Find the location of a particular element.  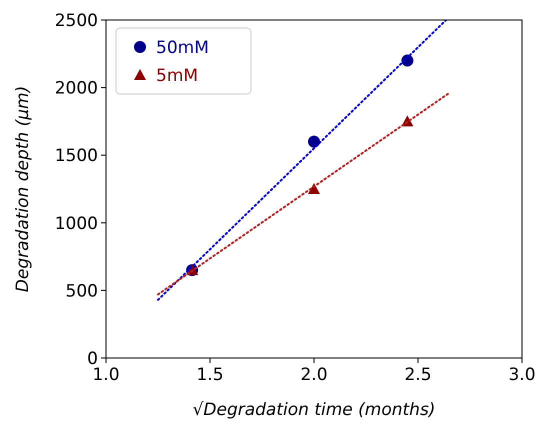

y-tick-label: 2000 is located at coordinates (76, 88).